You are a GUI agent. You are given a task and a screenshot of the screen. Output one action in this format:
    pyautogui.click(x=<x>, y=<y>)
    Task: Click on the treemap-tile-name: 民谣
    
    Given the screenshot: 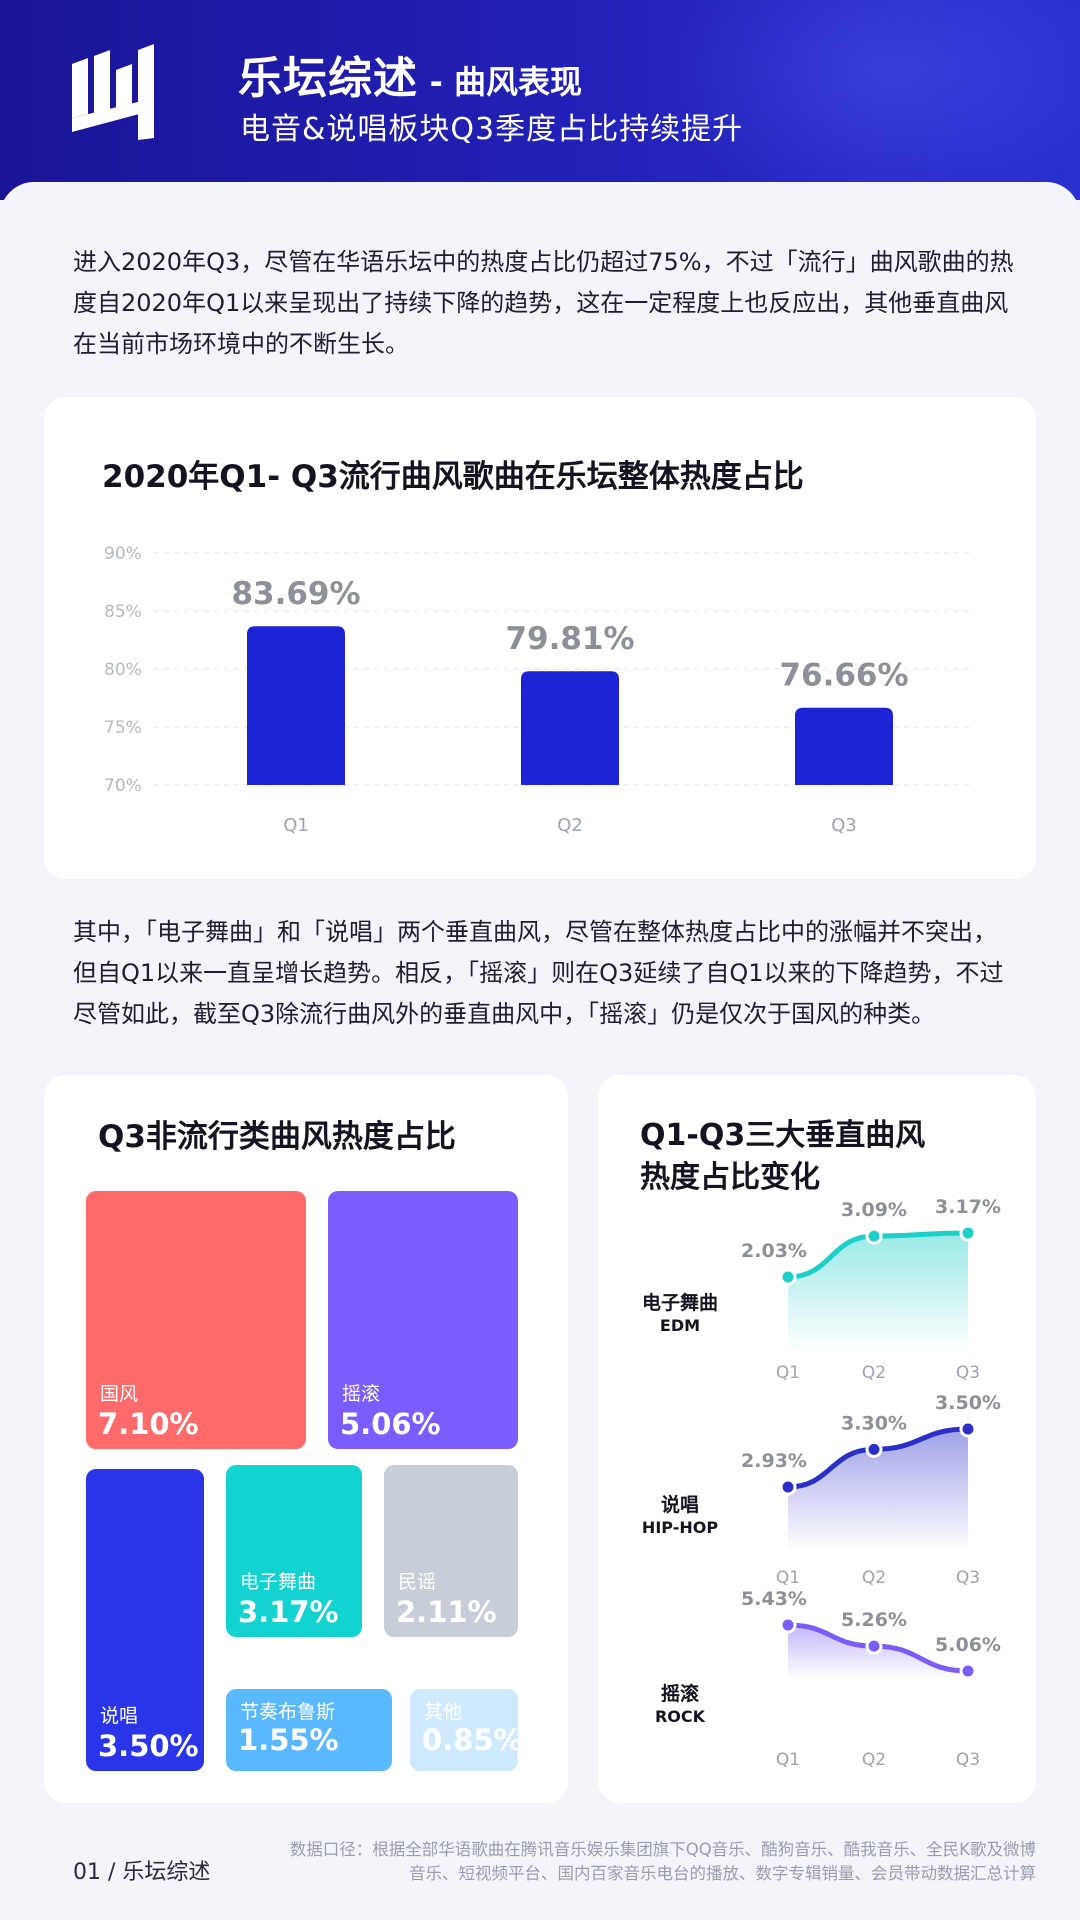 What is the action you would take?
    pyautogui.click(x=417, y=1582)
    